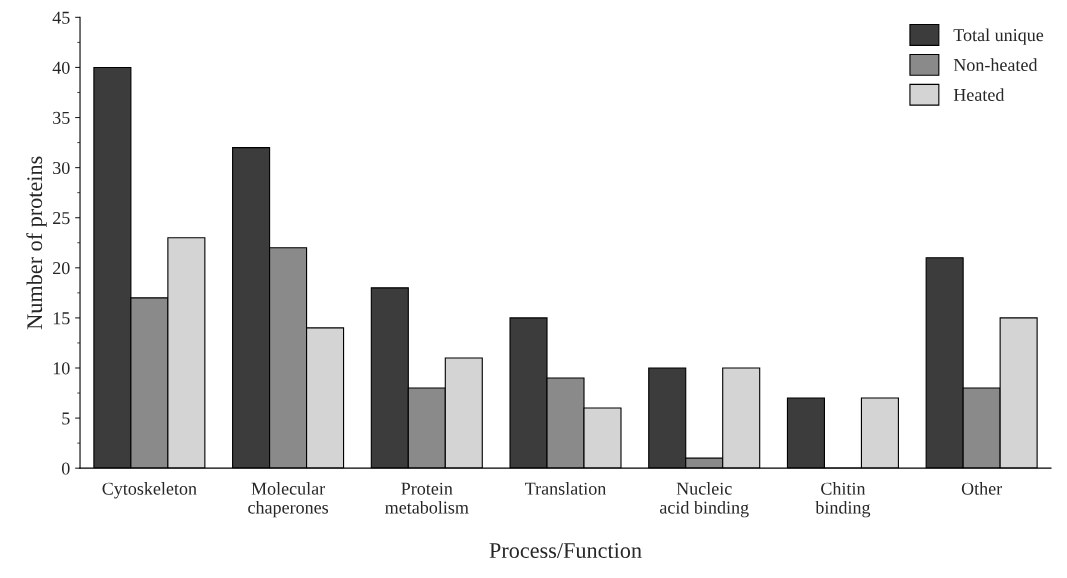 This screenshot has width=1067, height=578. I want to click on x-tick-label: Chitin binding, so click(843, 500).